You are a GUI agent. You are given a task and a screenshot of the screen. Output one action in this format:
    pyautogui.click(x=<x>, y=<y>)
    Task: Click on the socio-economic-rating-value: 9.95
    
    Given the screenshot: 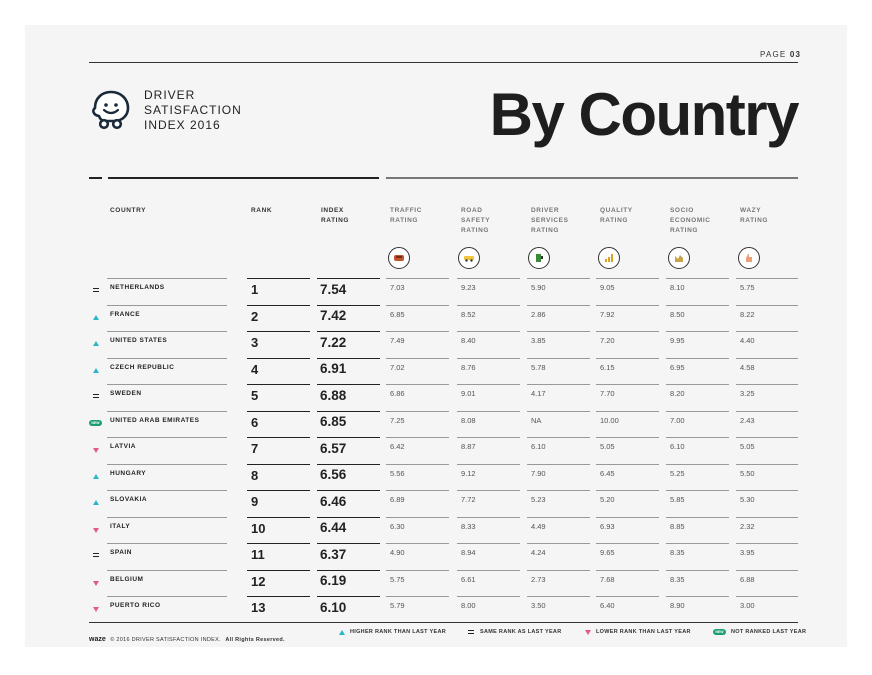 What is the action you would take?
    pyautogui.click(x=677, y=340)
    